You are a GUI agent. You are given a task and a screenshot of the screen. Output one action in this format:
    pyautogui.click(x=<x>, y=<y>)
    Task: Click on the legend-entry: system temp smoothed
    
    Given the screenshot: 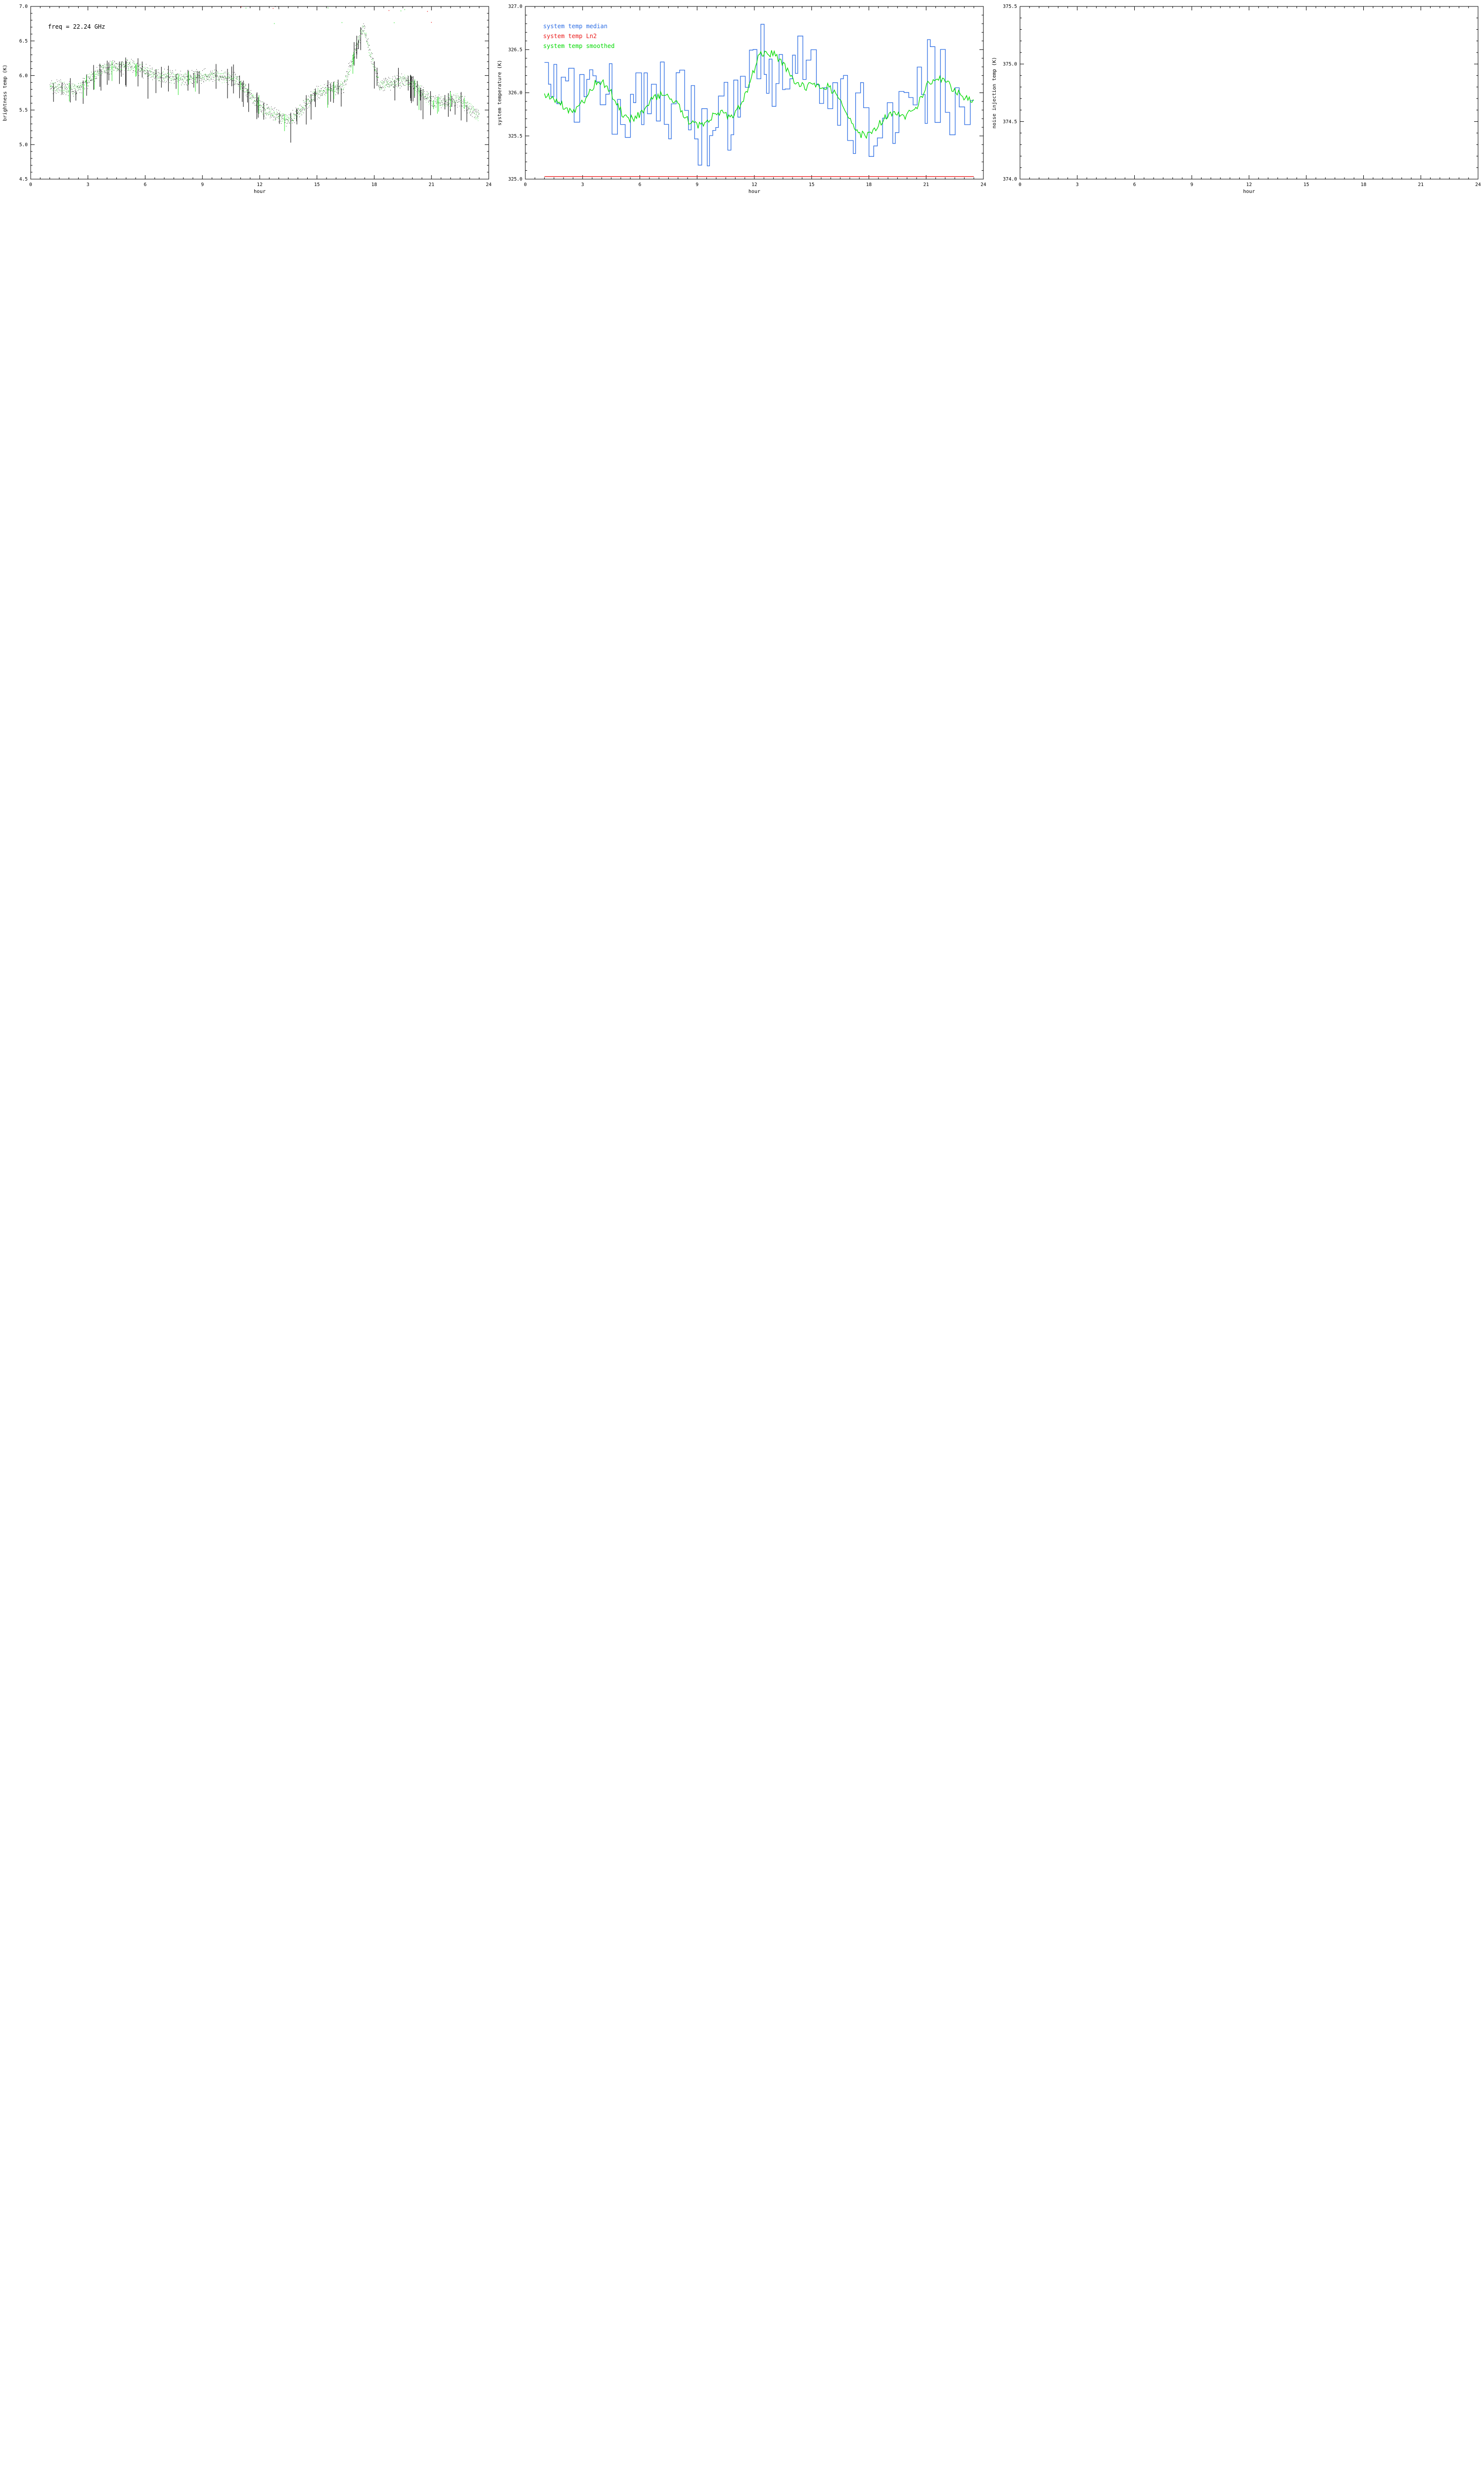 What is the action you would take?
    pyautogui.click(x=579, y=46)
    